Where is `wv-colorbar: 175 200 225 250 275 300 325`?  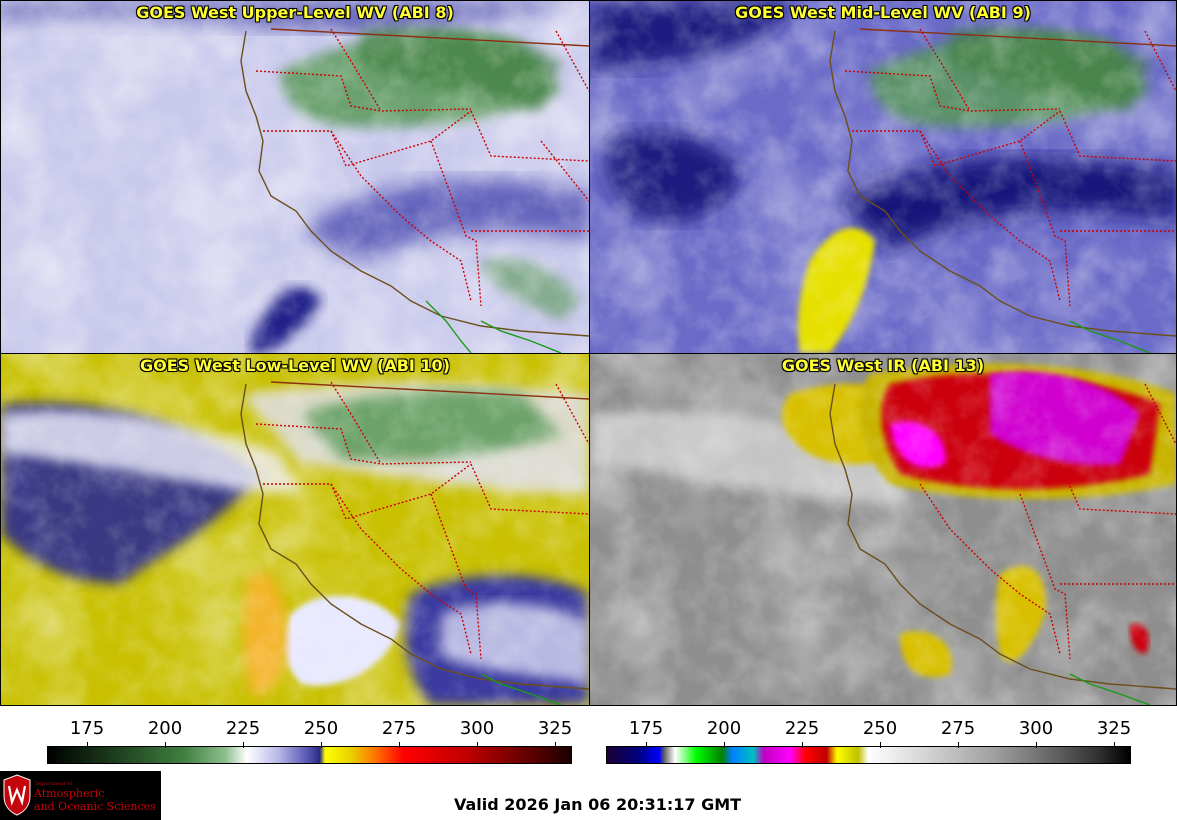 wv-colorbar: 175 200 225 250 275 300 325 is located at coordinates (309, 742).